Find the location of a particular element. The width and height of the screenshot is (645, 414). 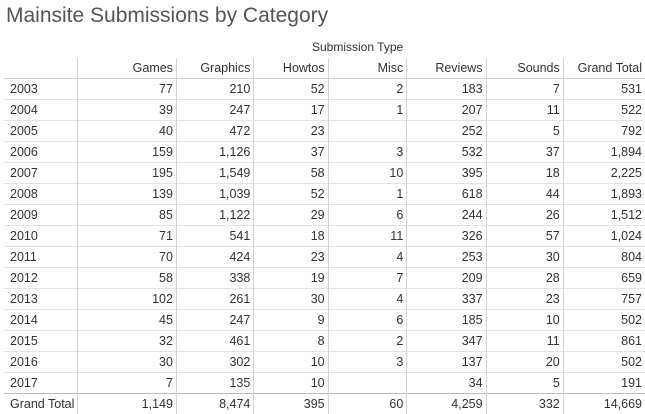

row-label-year: 2003 is located at coordinates (41, 89).